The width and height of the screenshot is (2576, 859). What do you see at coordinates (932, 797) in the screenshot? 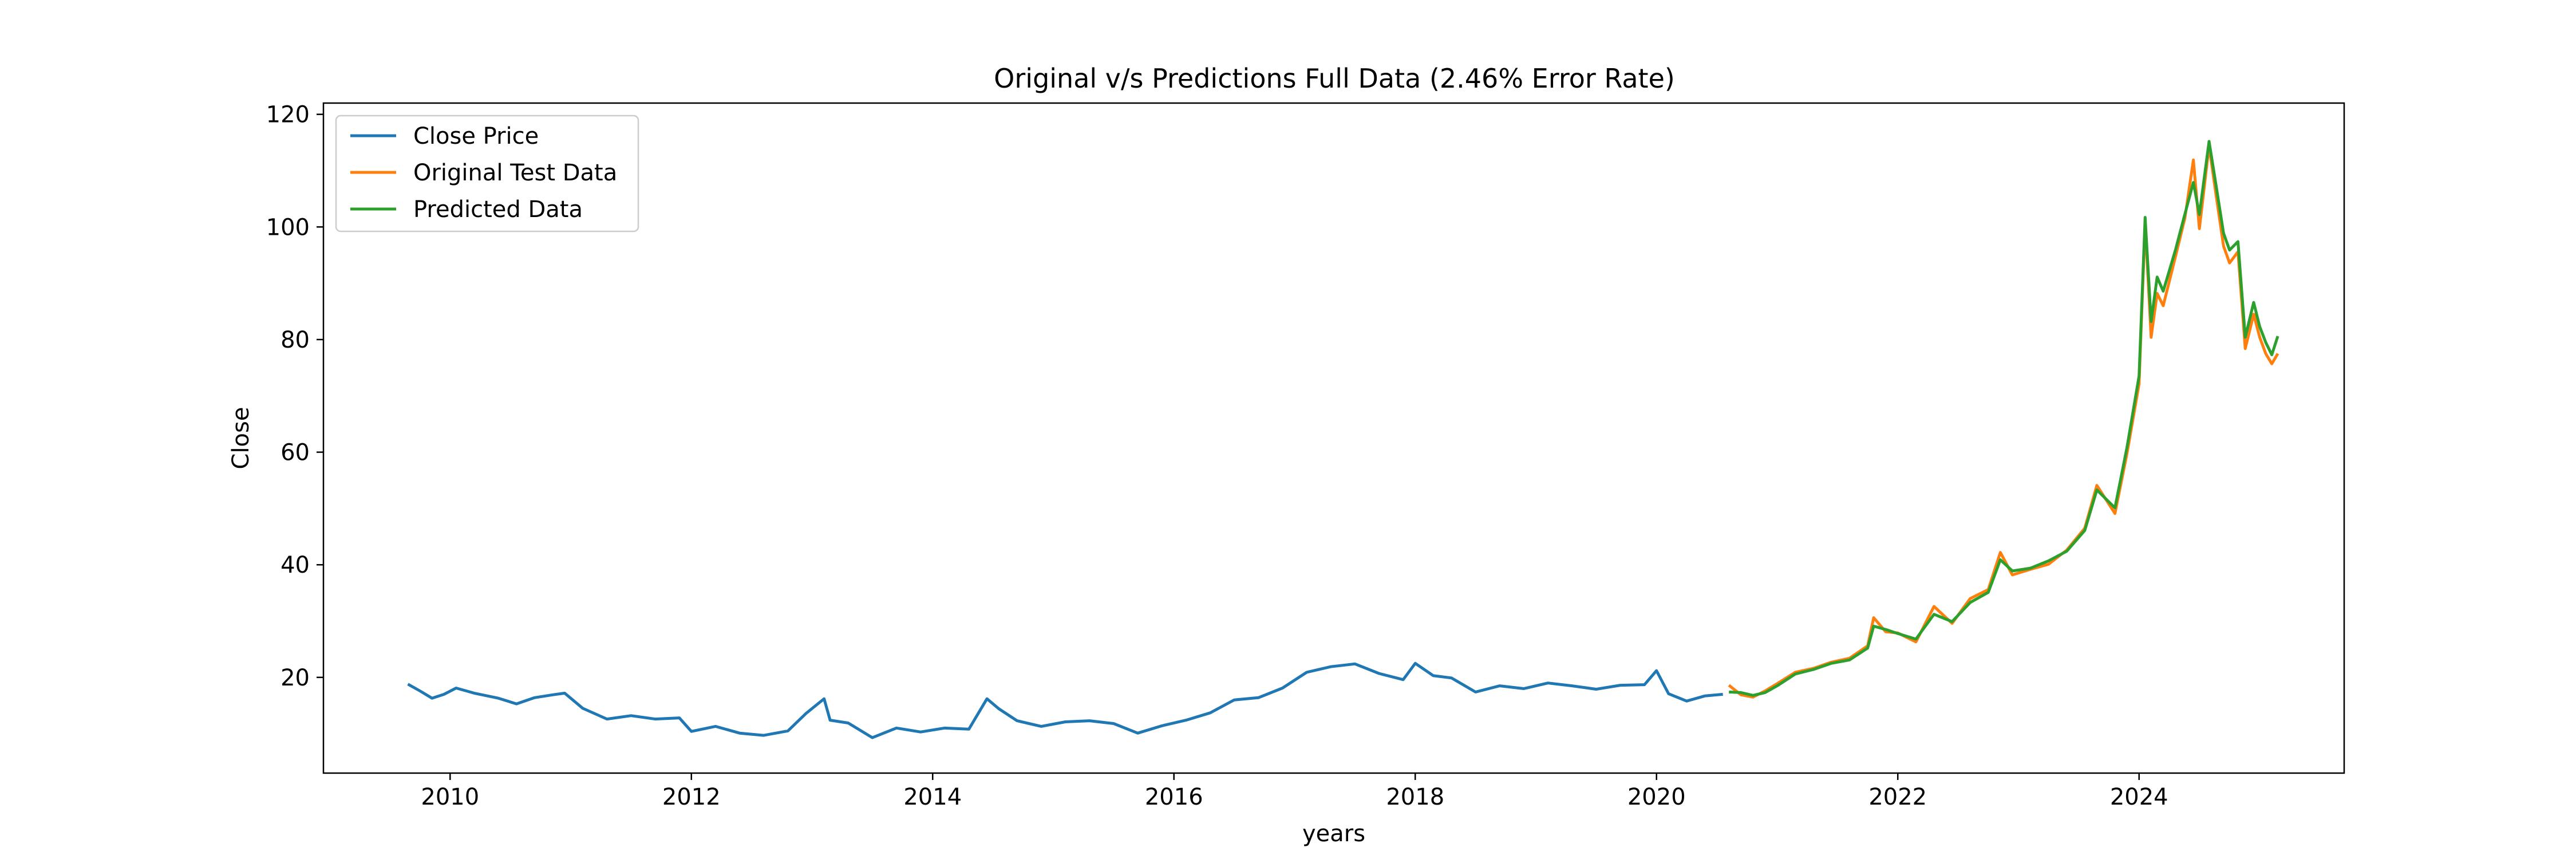
I see `x-tick-label: 2014` at bounding box center [932, 797].